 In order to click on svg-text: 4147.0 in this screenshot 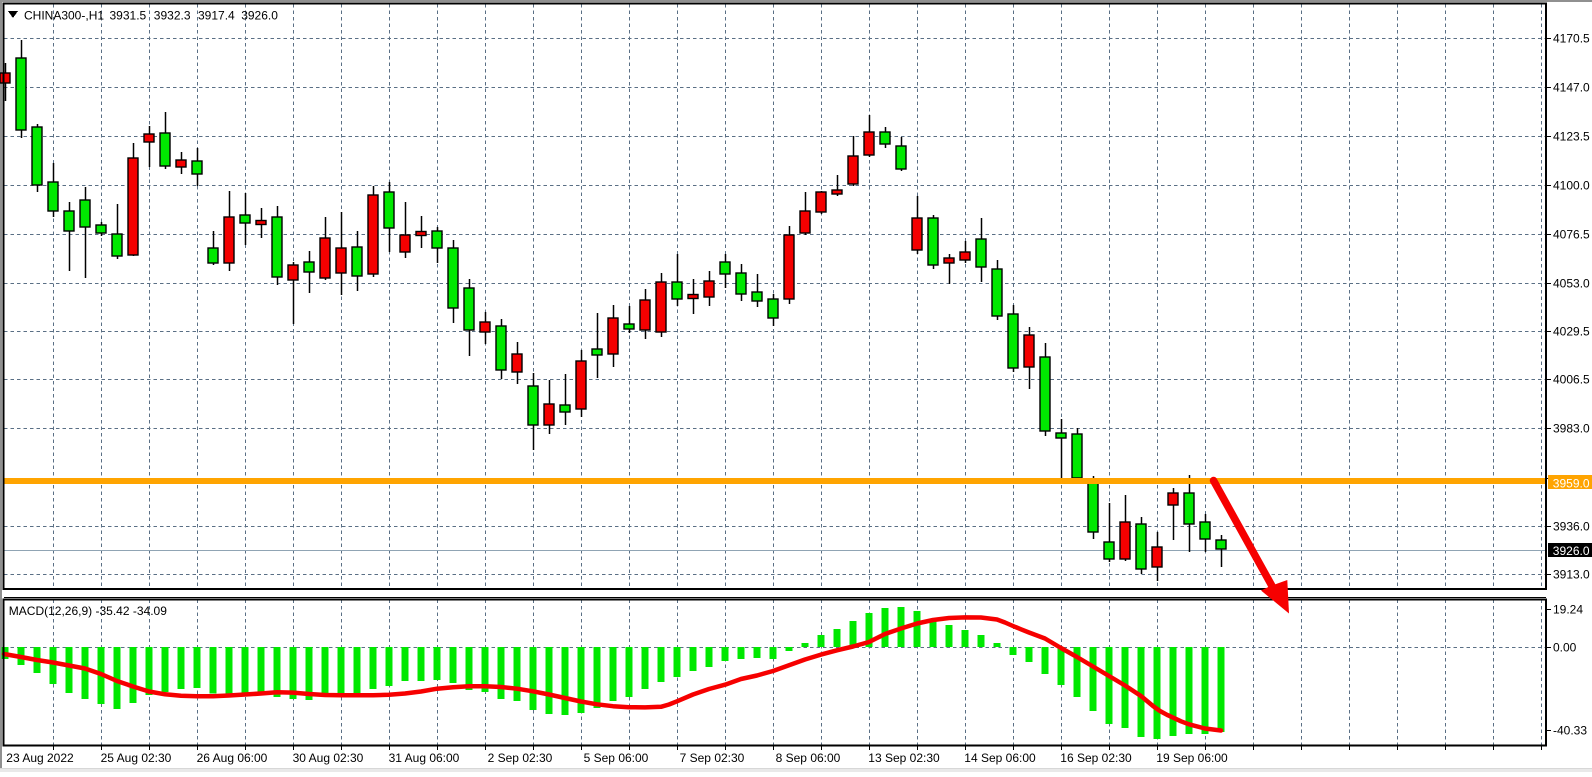, I will do `click(1571, 88)`.